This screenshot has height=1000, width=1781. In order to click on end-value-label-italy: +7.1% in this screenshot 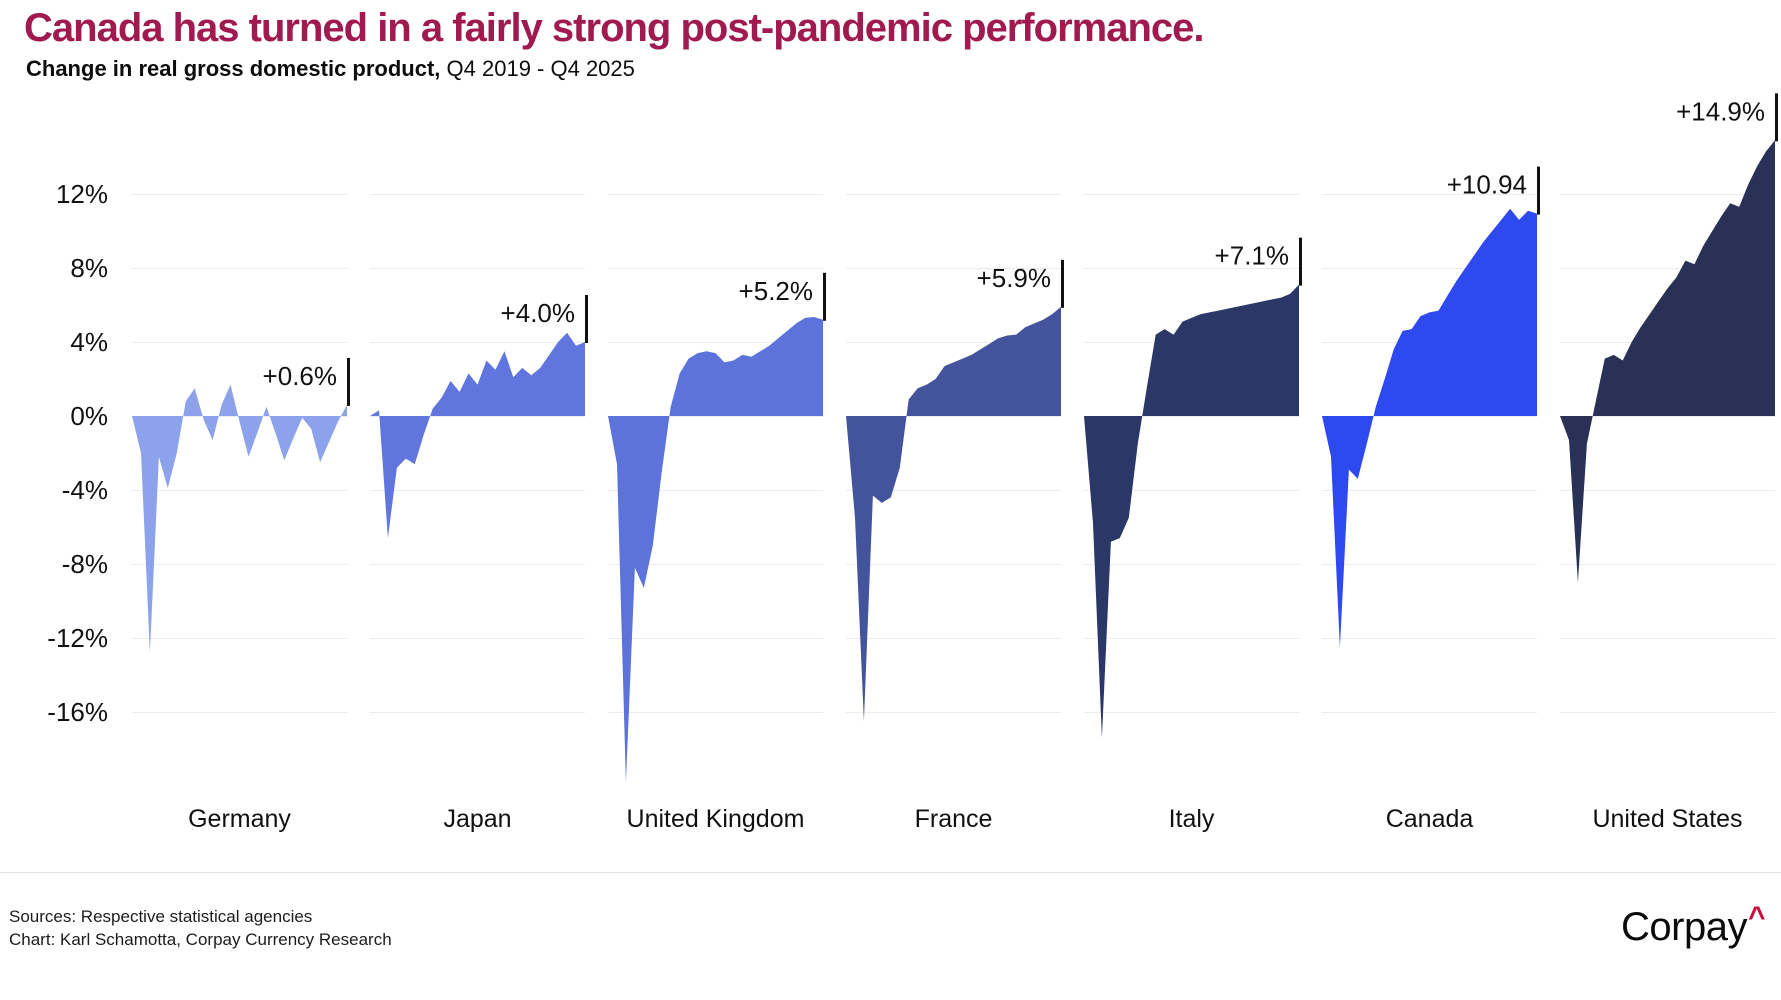, I will do `click(1252, 256)`.